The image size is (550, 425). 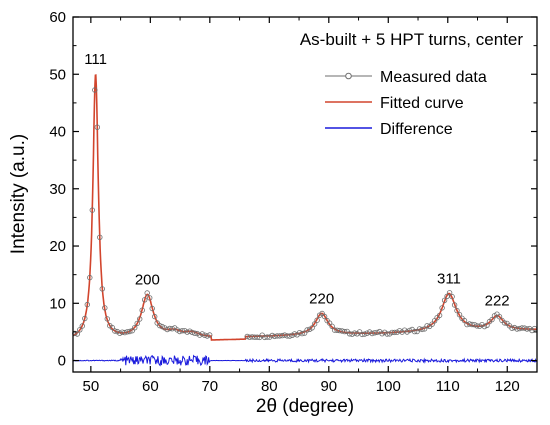 What do you see at coordinates (433, 77) in the screenshot?
I see `legend-label-0: Measured data` at bounding box center [433, 77].